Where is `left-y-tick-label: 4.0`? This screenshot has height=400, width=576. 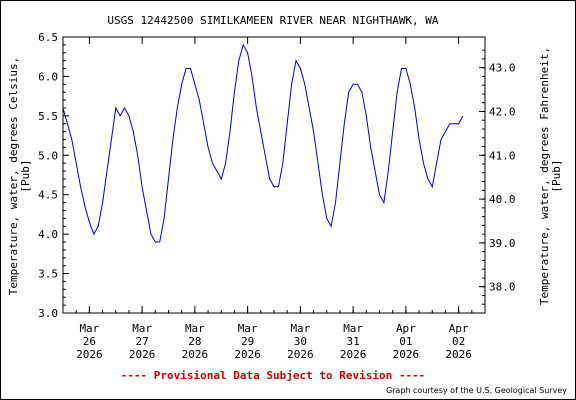 left-y-tick-label: 4.0 is located at coordinates (48, 234).